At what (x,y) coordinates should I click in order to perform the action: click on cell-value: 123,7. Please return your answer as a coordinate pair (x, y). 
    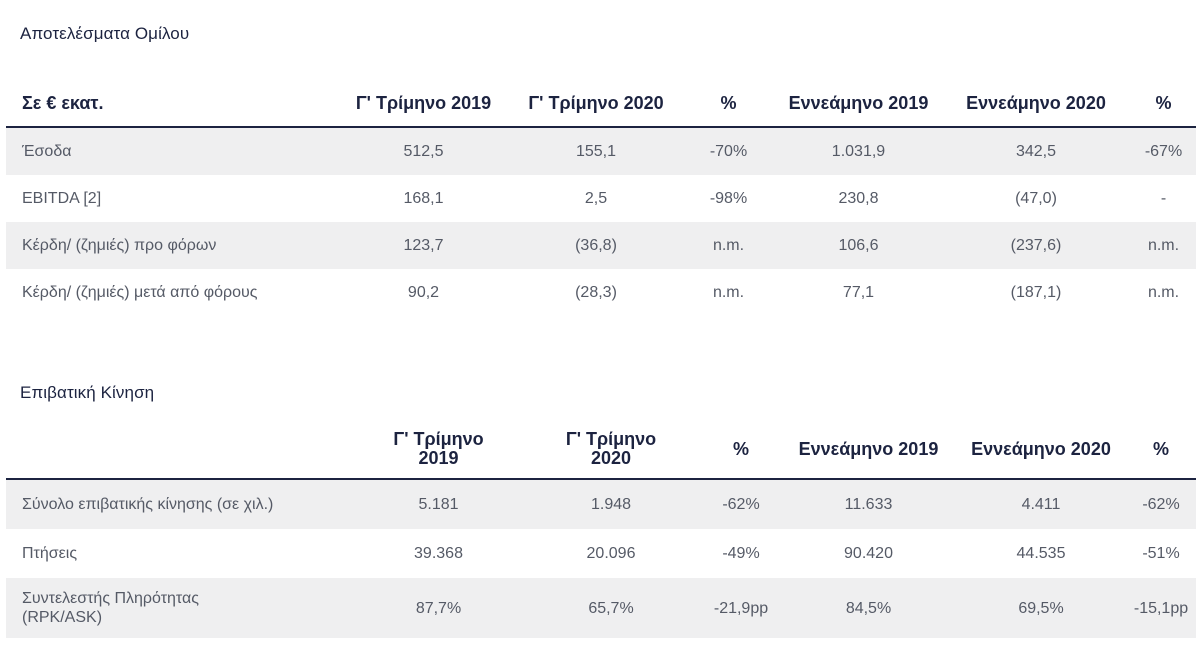
    Looking at the image, I should click on (423, 245).